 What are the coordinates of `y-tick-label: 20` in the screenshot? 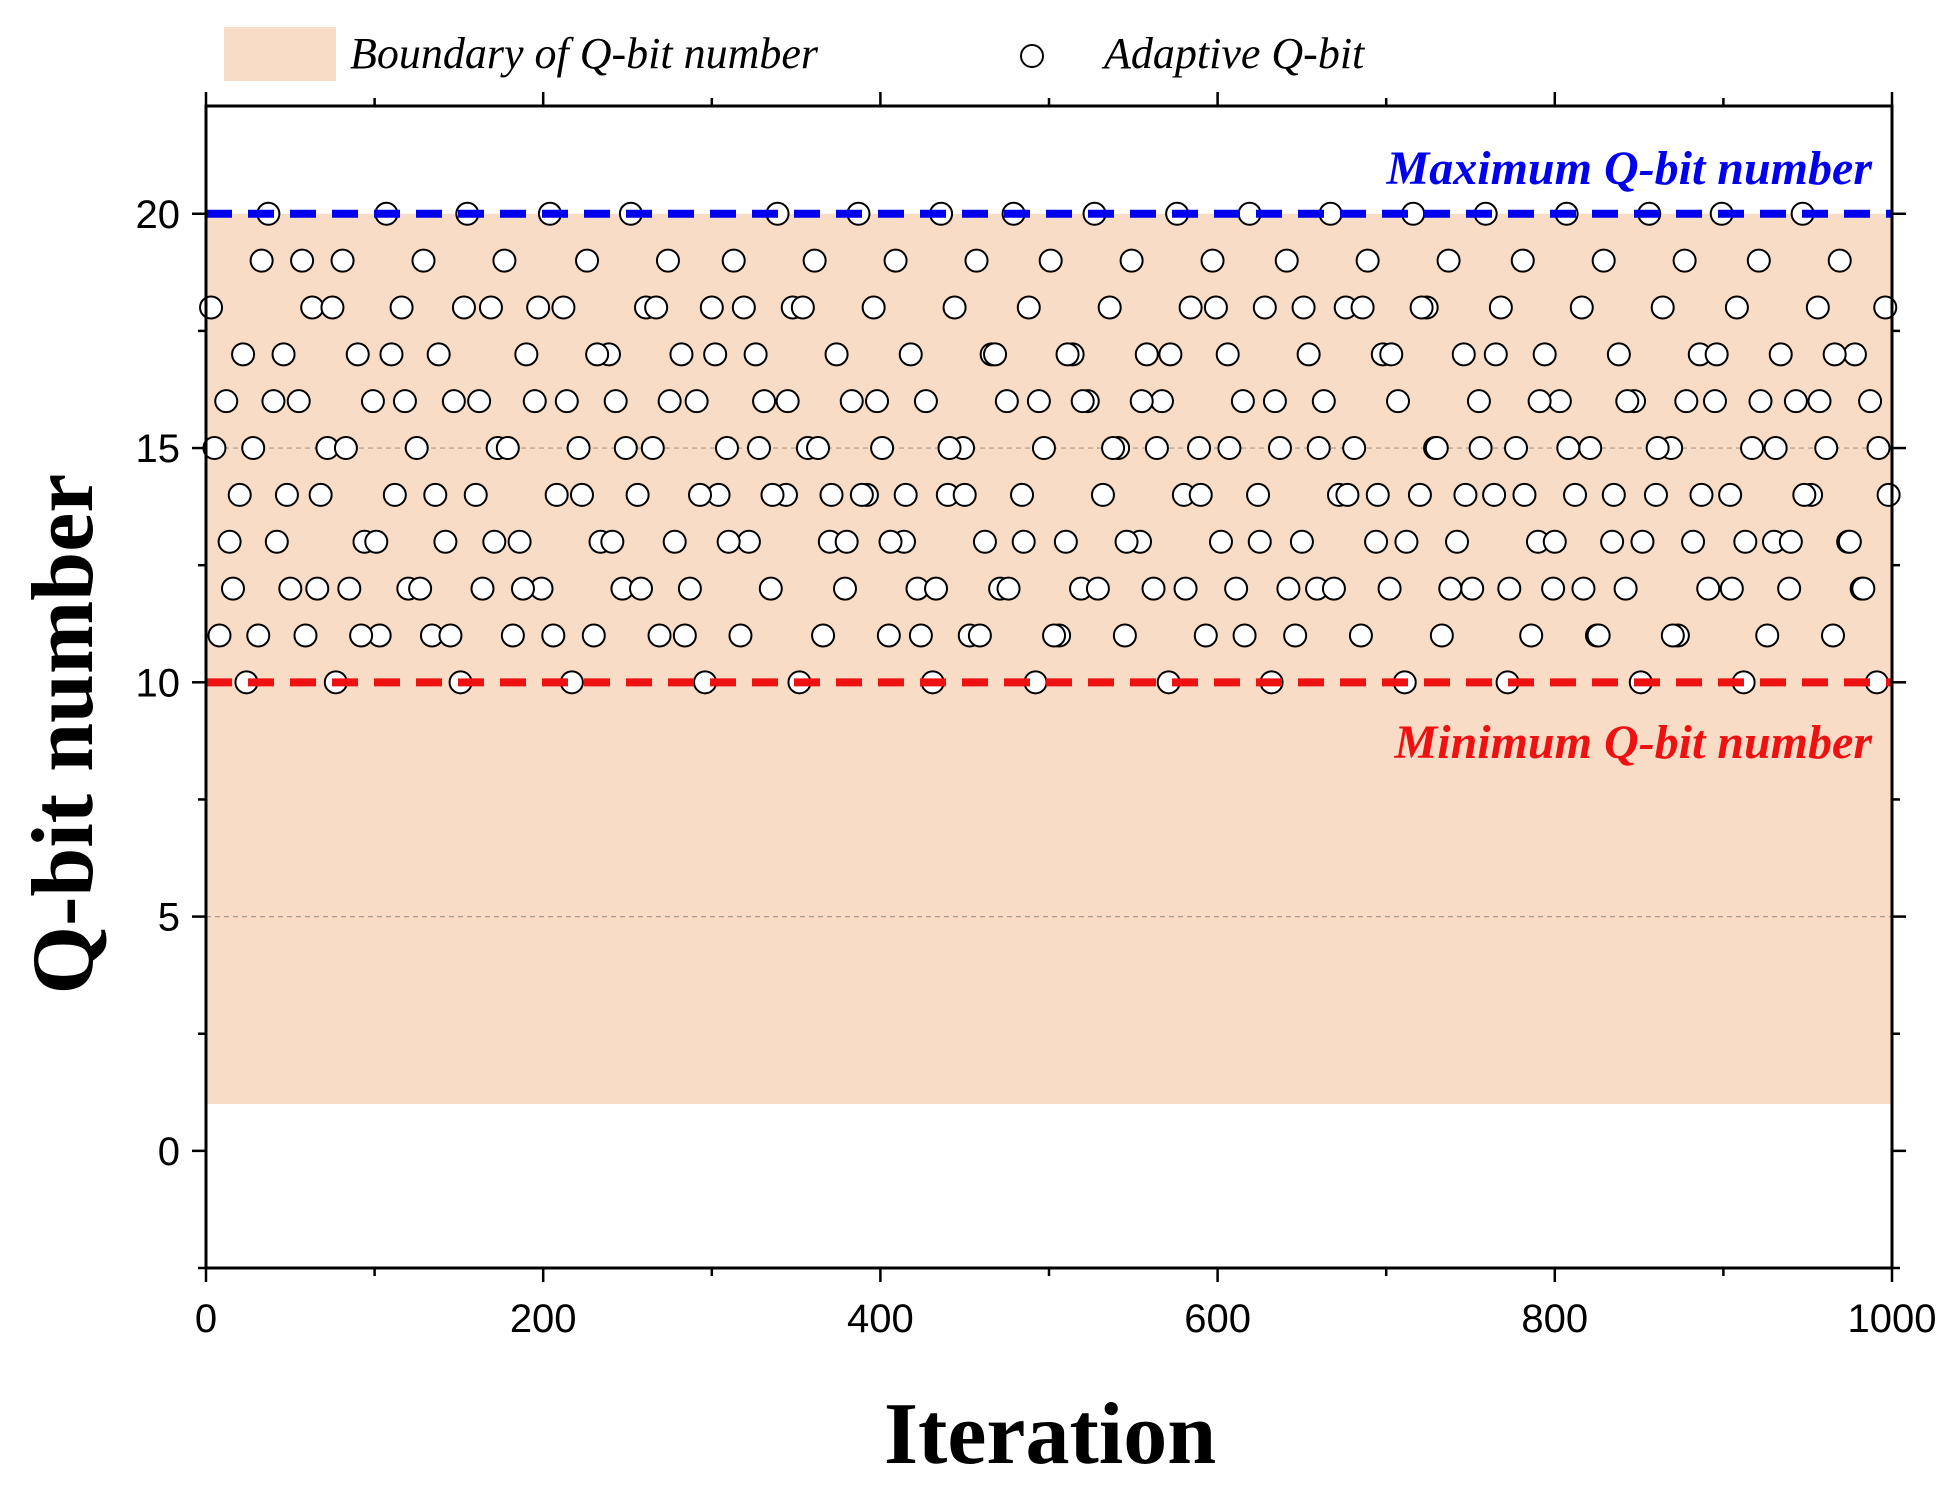 It's located at (158, 215).